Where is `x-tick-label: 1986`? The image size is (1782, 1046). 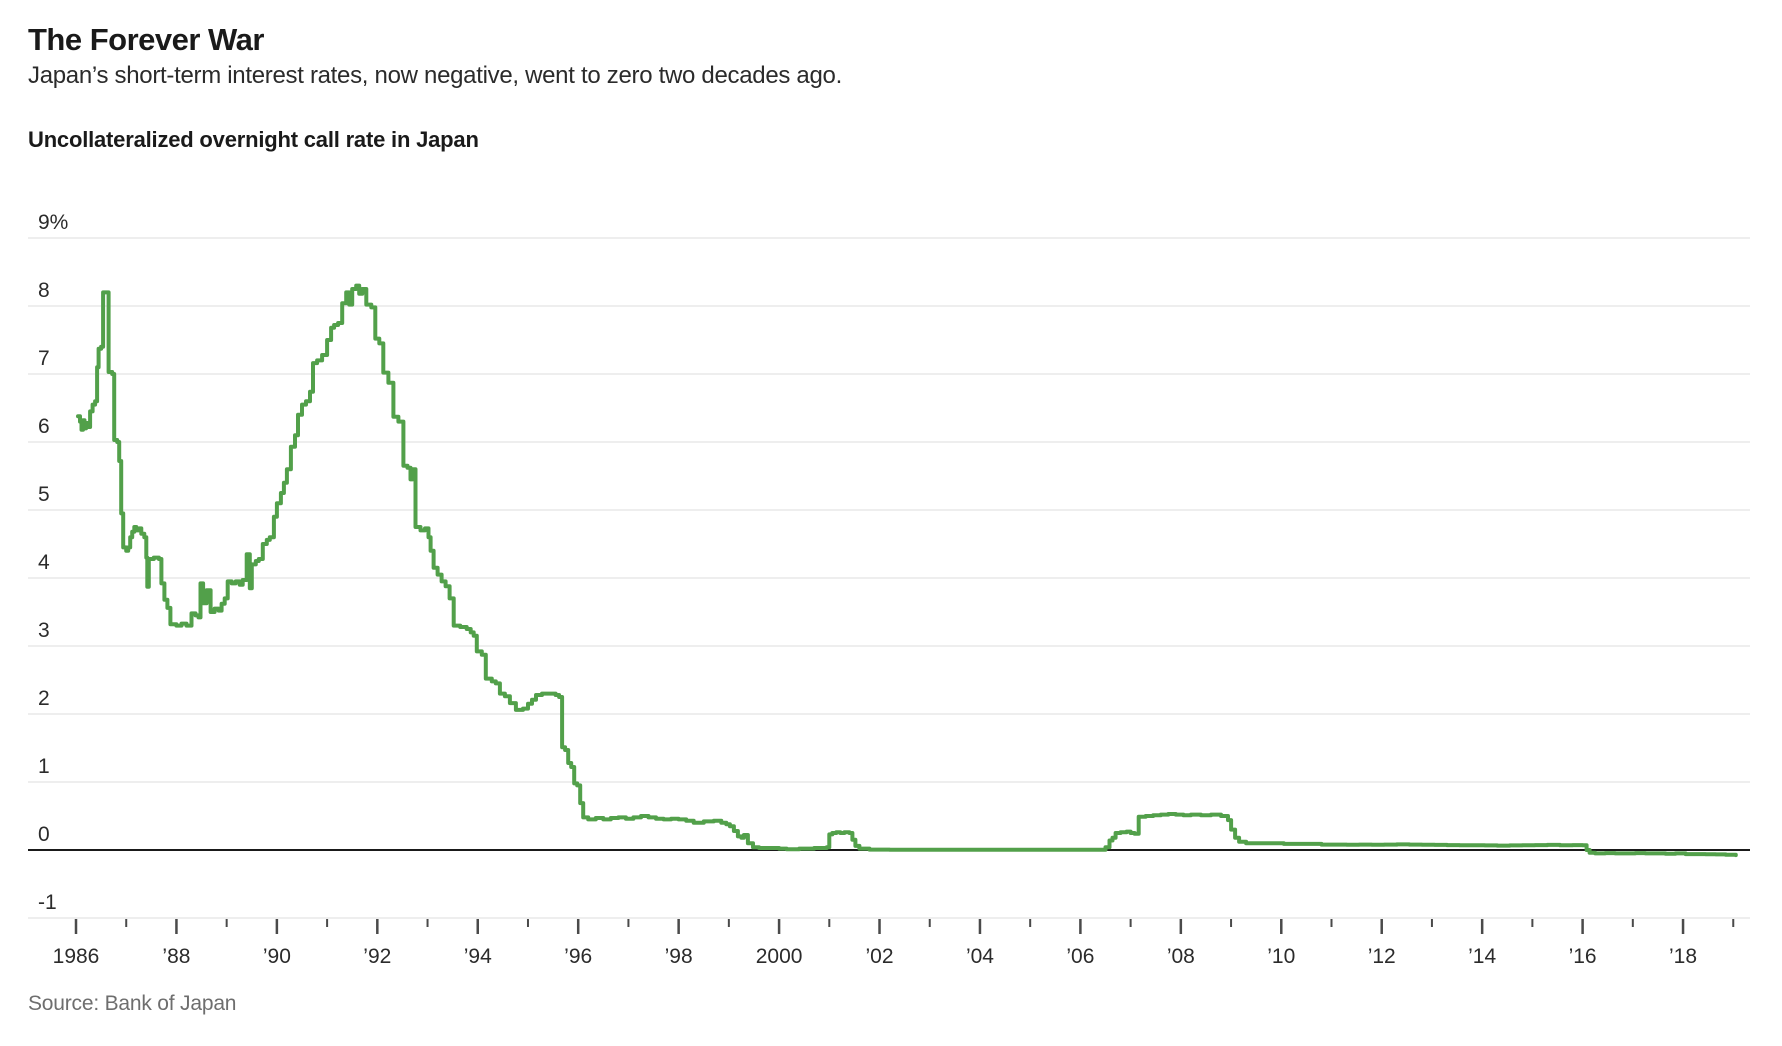 x-tick-label: 1986 is located at coordinates (76, 956).